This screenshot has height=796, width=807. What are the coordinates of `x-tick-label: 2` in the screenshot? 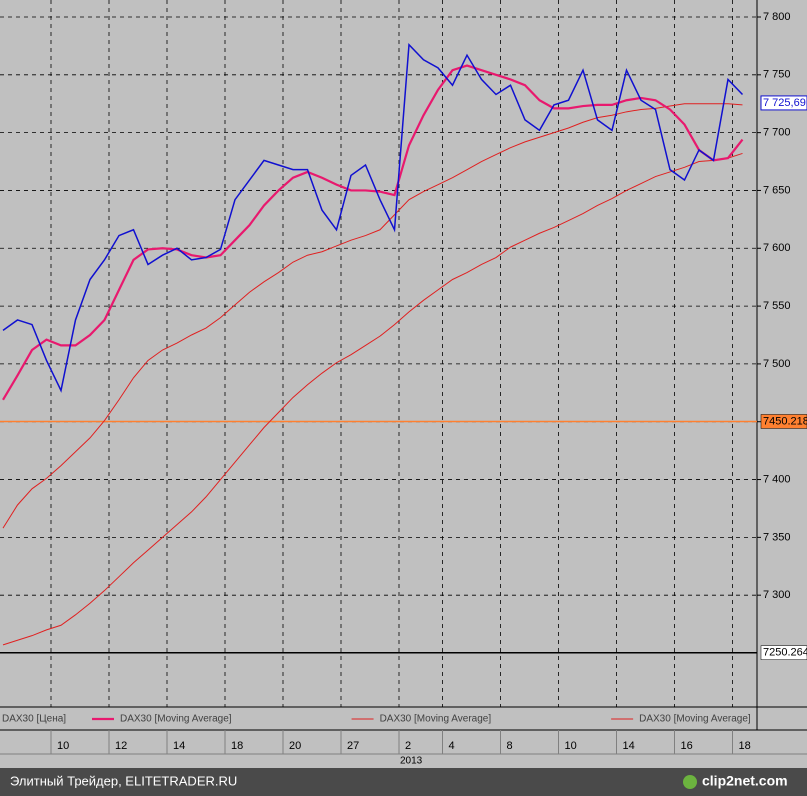 It's located at (408, 746).